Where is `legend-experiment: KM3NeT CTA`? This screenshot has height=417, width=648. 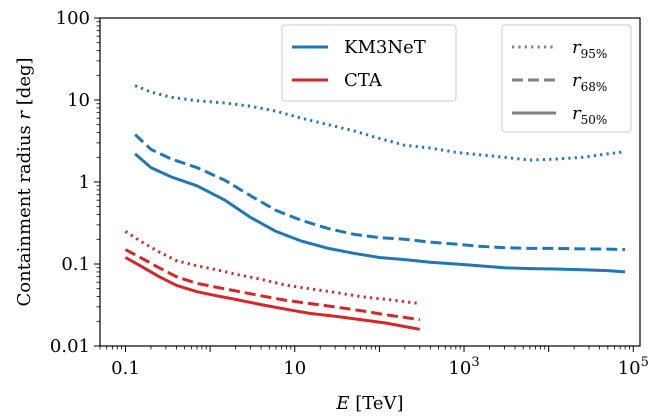
legend-experiment: KM3NeT CTA is located at coordinates (369, 63).